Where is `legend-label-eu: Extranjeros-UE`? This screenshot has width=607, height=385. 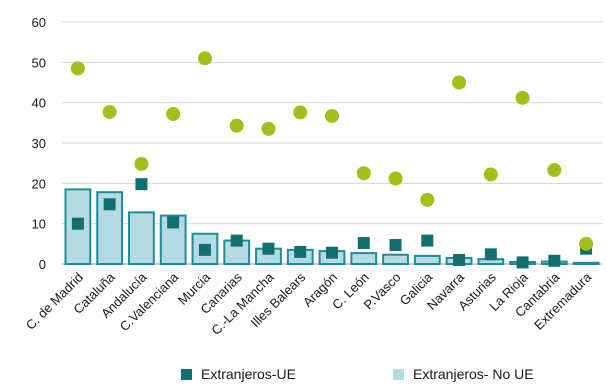
legend-label-eu: Extranjeros-UE is located at coordinates (248, 374).